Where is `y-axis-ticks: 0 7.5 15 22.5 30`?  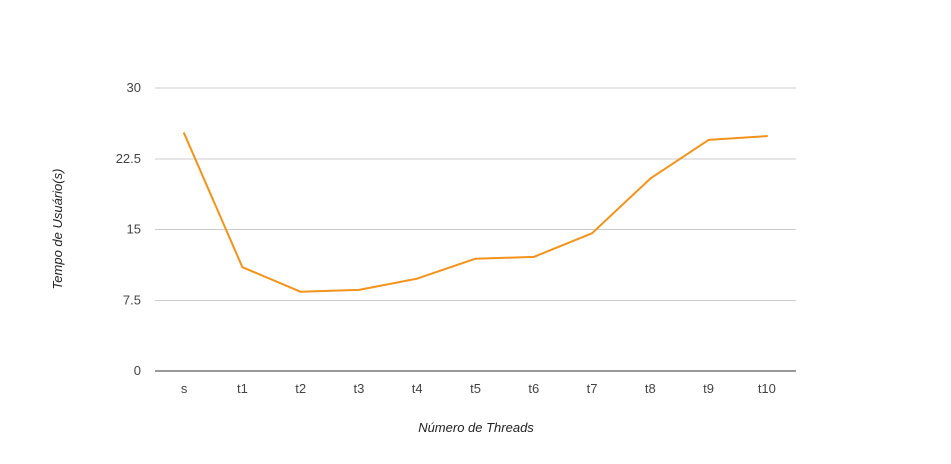 y-axis-ticks: 0 7.5 15 22.5 30 is located at coordinates (128, 229).